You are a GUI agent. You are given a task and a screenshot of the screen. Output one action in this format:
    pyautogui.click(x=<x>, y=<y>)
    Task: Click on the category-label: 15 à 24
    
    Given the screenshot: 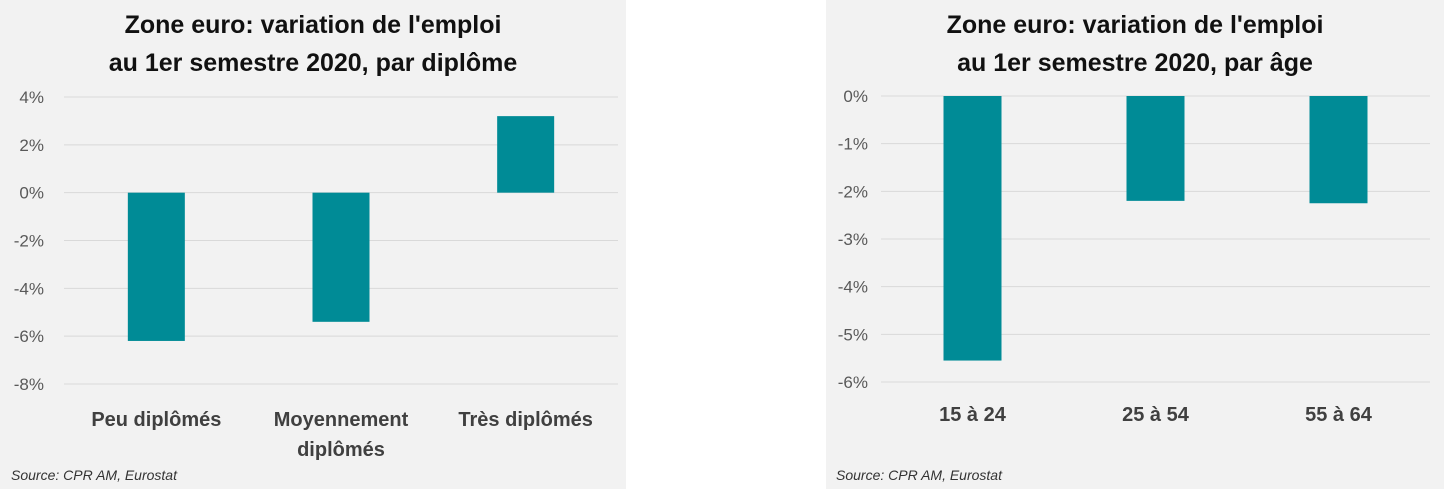 What is the action you would take?
    pyautogui.click(x=973, y=415)
    